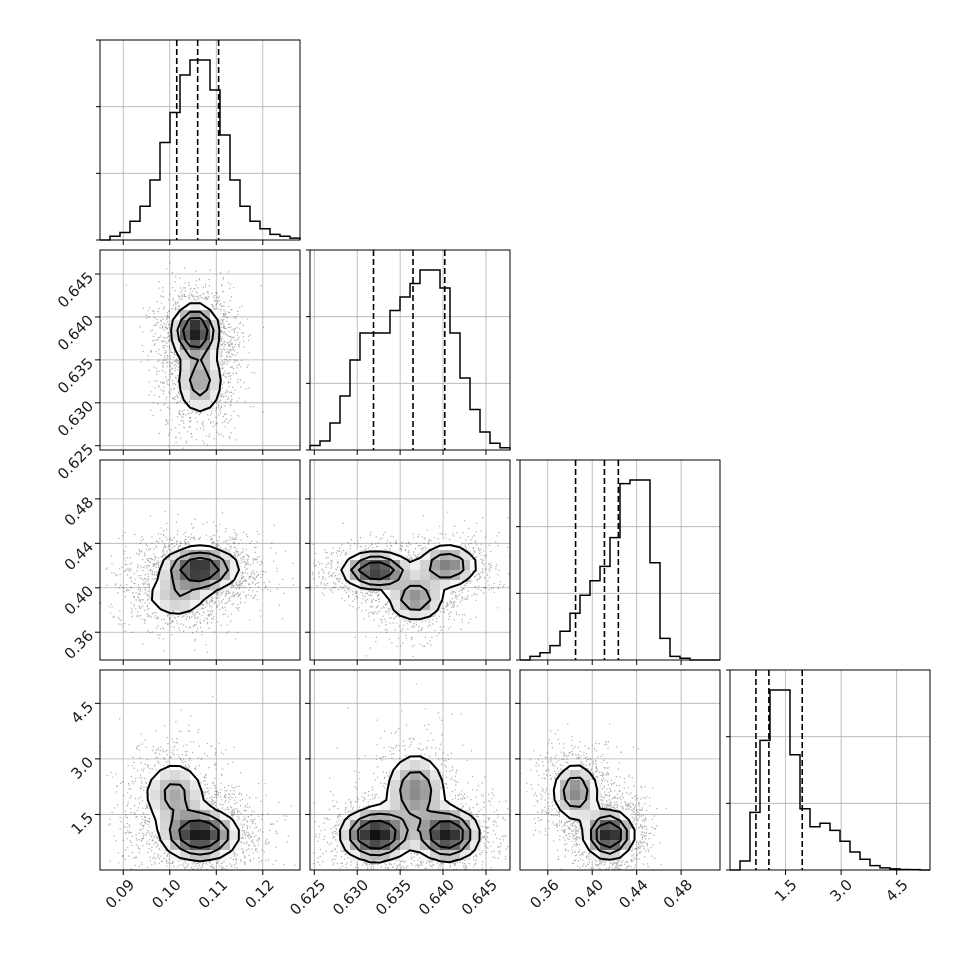 This screenshot has width=970, height=970. Describe the element at coordinates (259, 894) in the screenshot. I see `x-tick-label: 0.12` at that location.